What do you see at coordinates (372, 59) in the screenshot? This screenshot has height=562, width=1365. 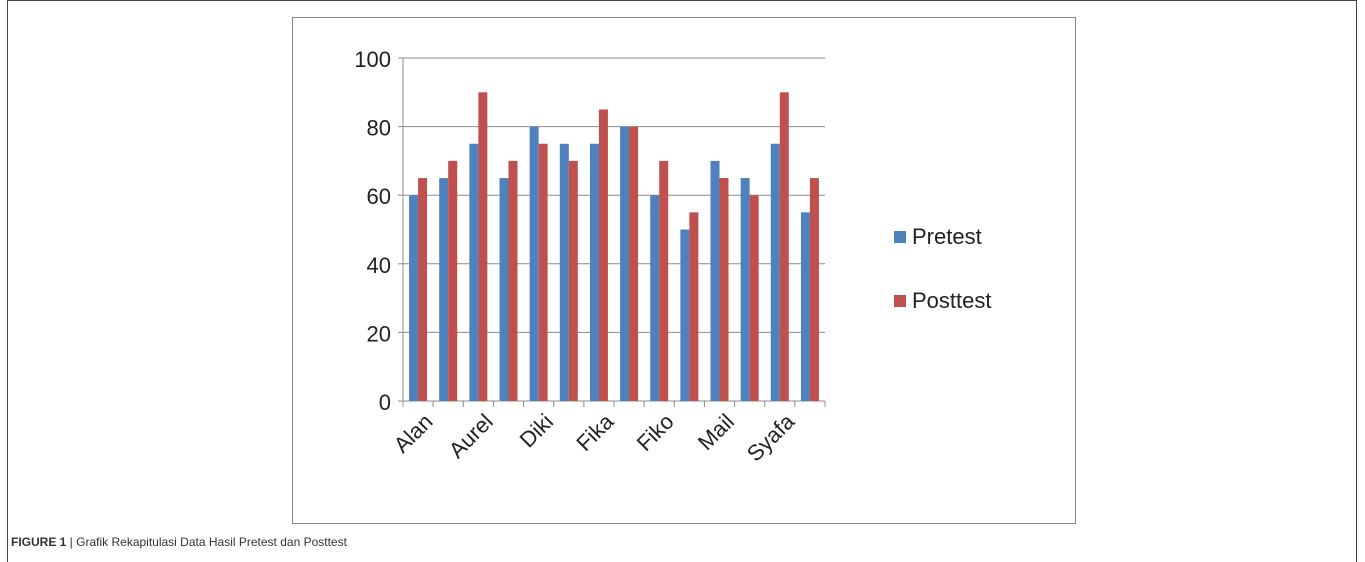 I see `y-tick-label: 100` at bounding box center [372, 59].